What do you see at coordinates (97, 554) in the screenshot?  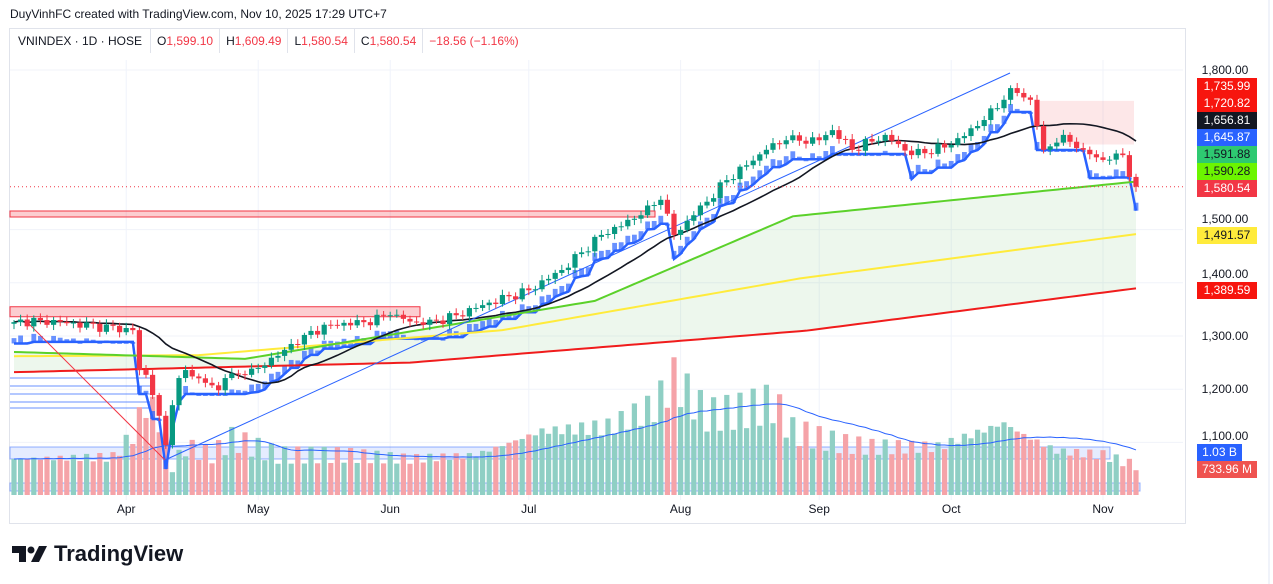 I see `tradingview-logo: TradingView` at bounding box center [97, 554].